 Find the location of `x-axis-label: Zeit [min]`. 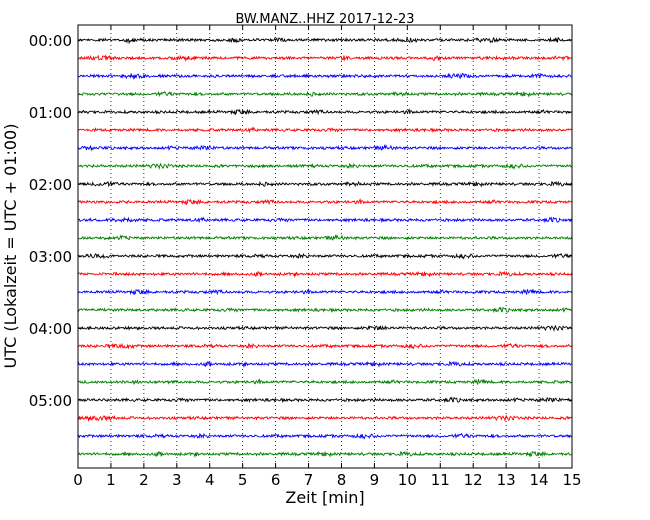

x-axis-label: Zeit [min] is located at coordinates (324, 497).